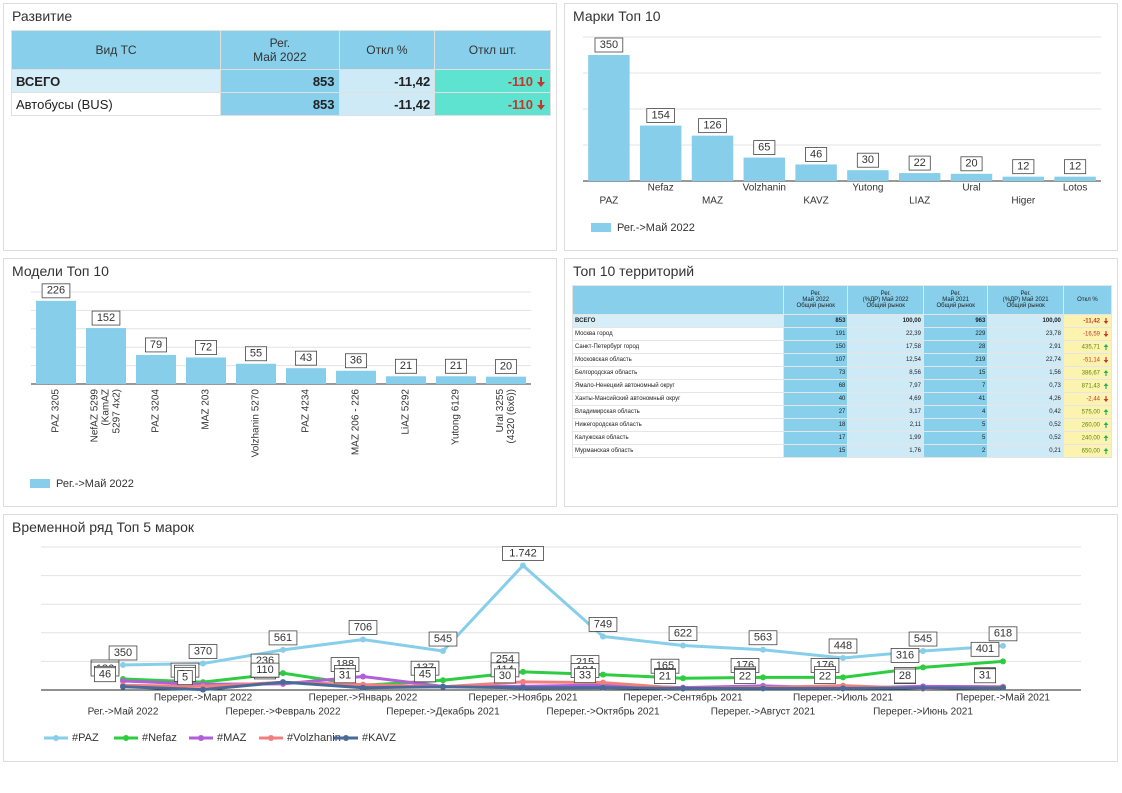 This screenshot has width=1122, height=793. Describe the element at coordinates (1055, 451) in the screenshot. I see `cell-text: 0,21` at that location.